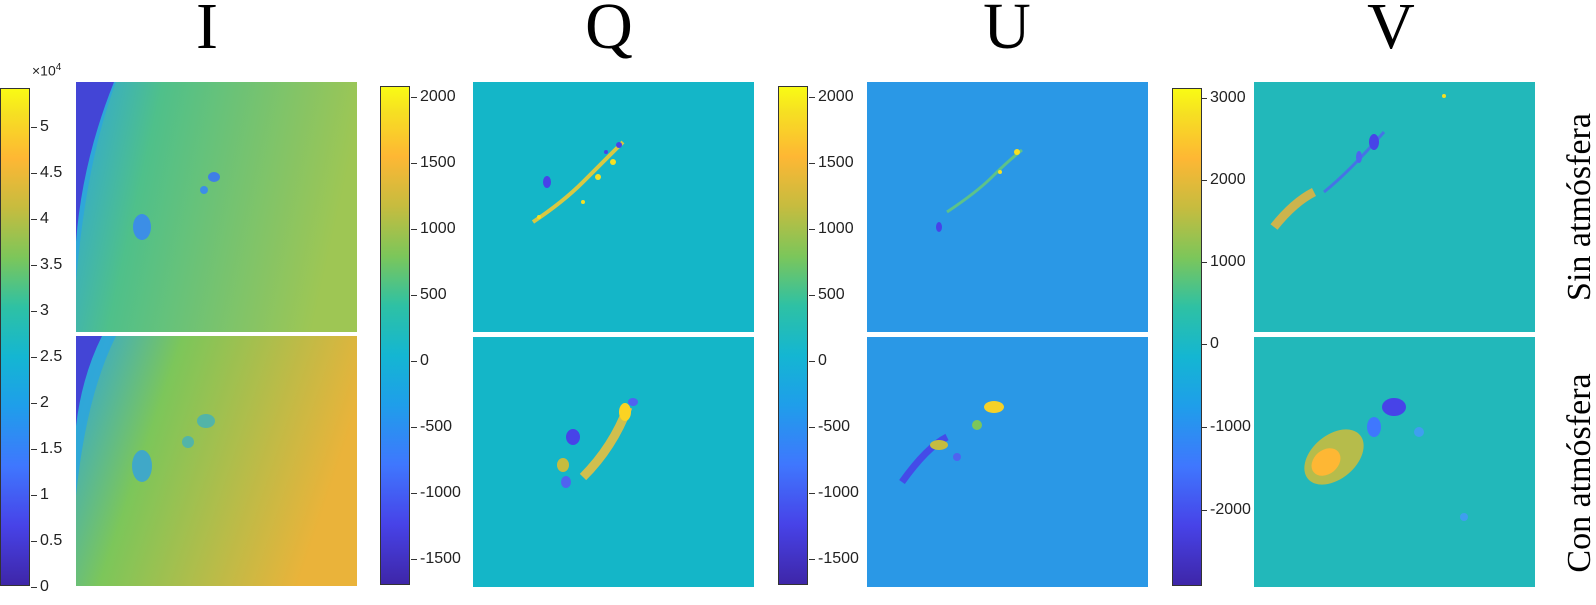 Image resolution: width=1596 pixels, height=605 pixels. I want to click on multiplier-text: ×10, so click(44, 70).